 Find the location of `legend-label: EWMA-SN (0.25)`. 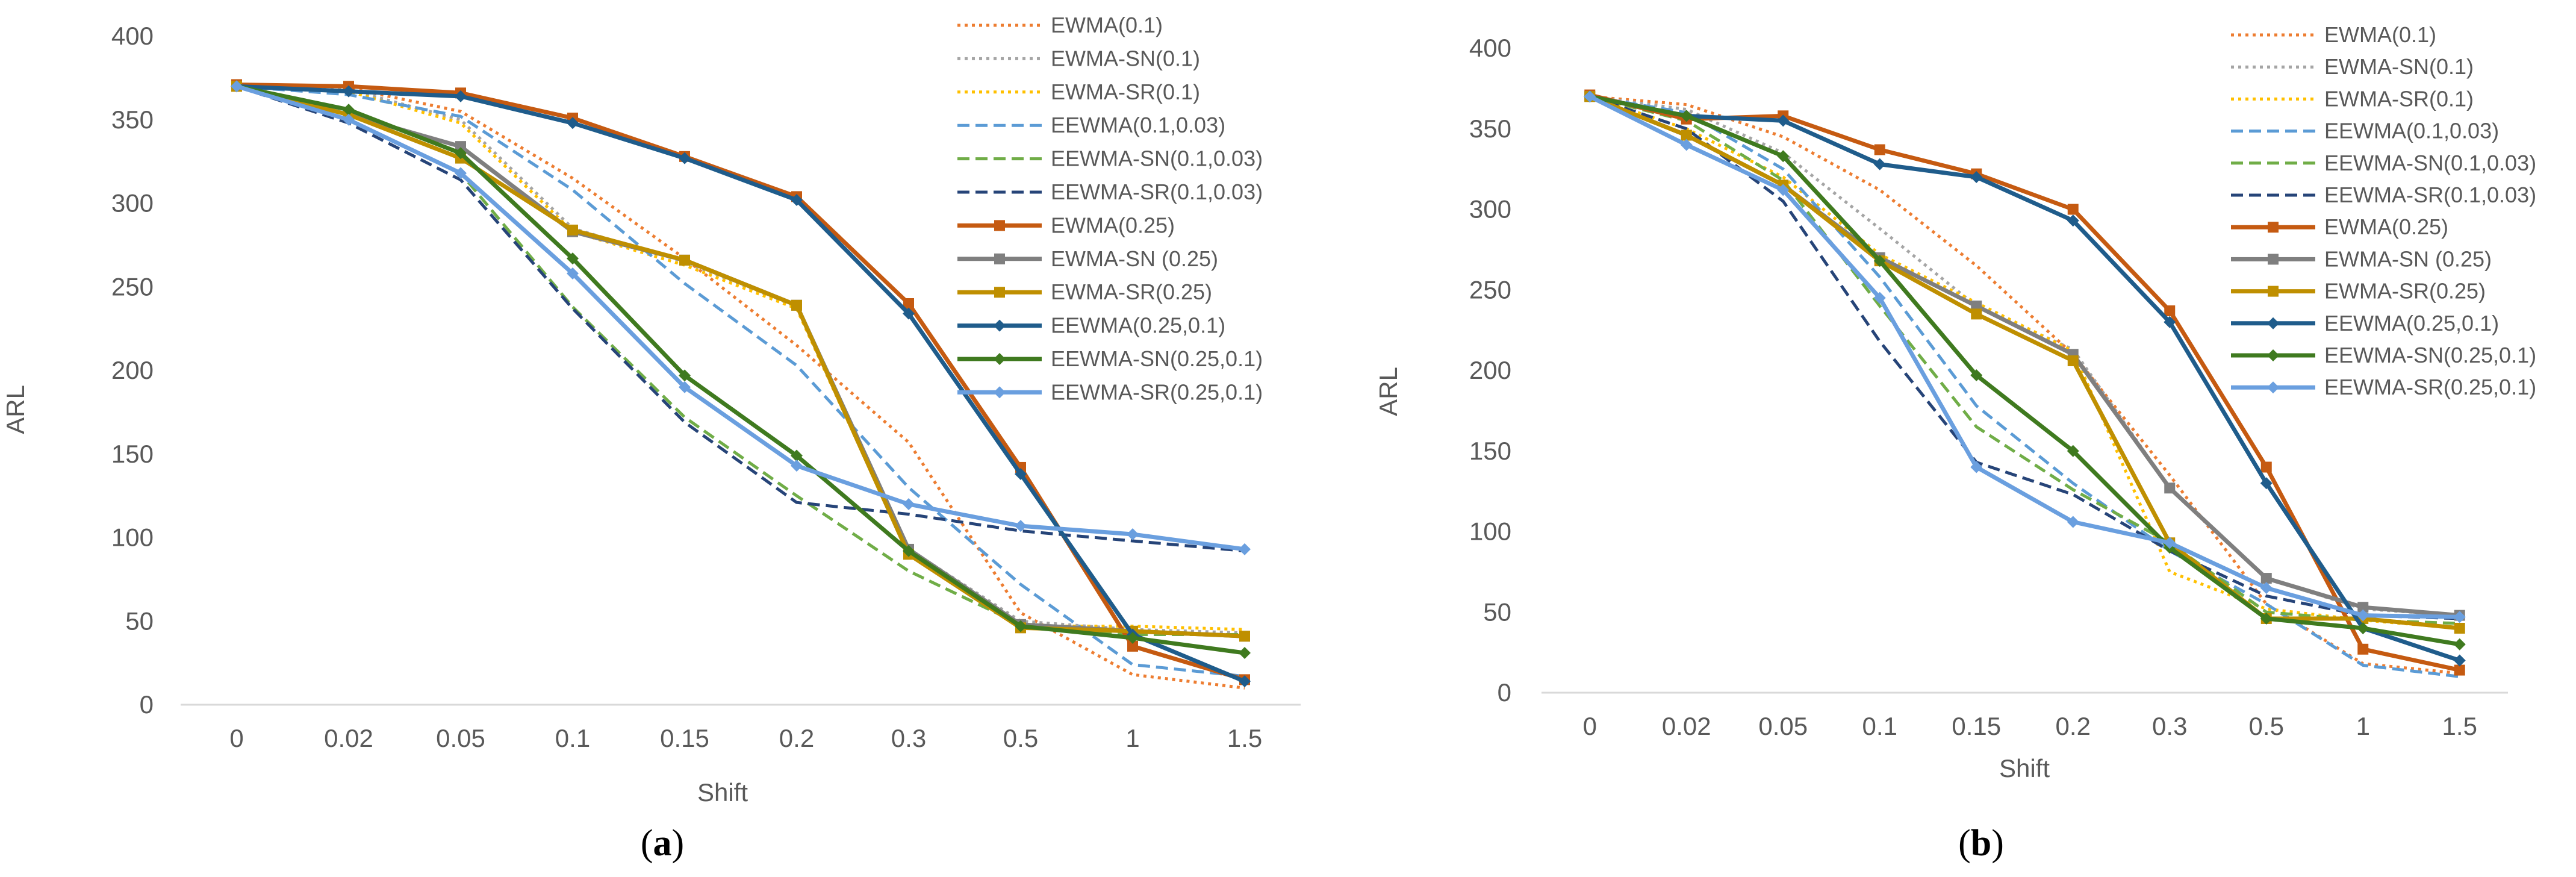

legend-label: EWMA-SN (0.25) is located at coordinates (2408, 258).